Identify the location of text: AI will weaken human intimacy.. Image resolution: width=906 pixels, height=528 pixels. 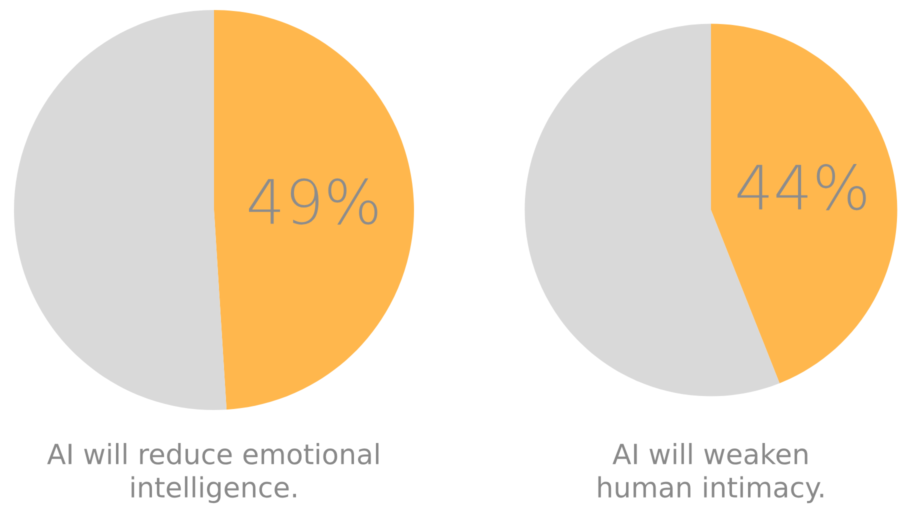
(711, 473).